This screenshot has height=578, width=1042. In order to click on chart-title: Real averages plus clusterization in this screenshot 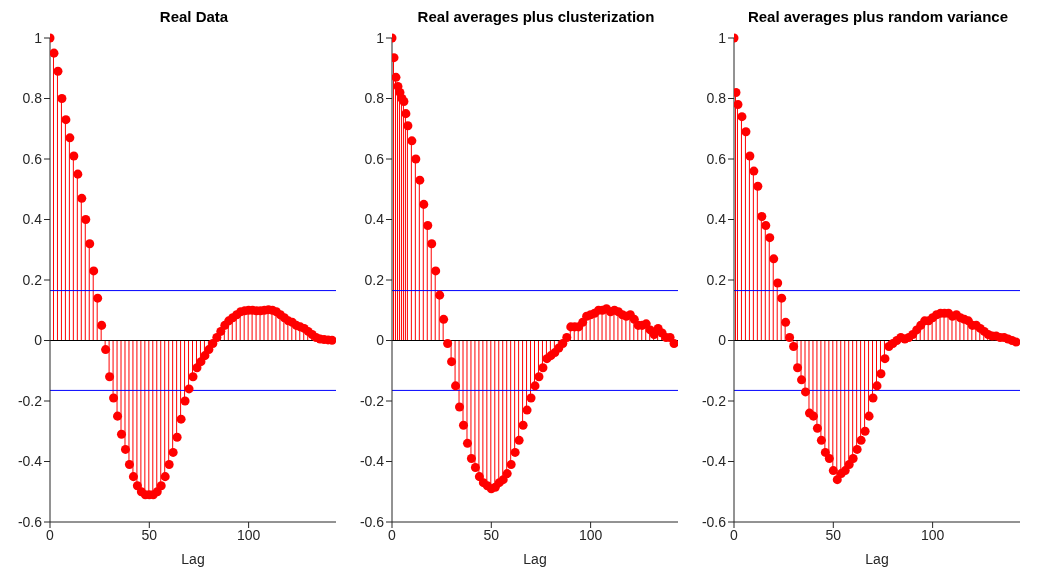, I will do `click(536, 17)`.